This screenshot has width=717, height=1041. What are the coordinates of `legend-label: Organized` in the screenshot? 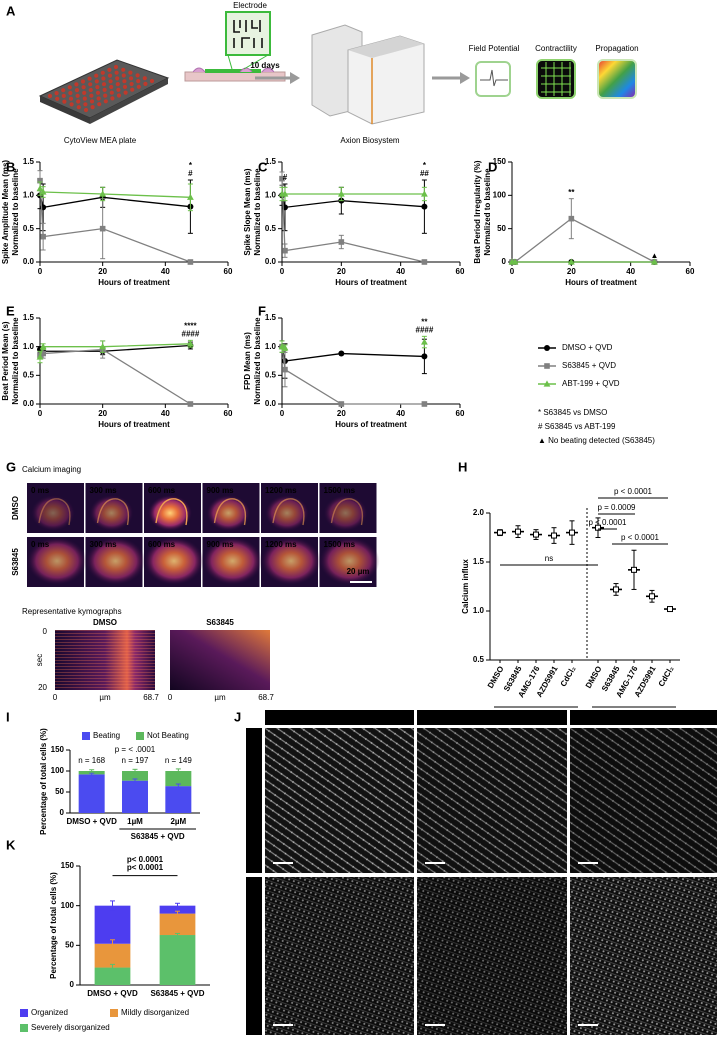 It's located at (49, 1012).